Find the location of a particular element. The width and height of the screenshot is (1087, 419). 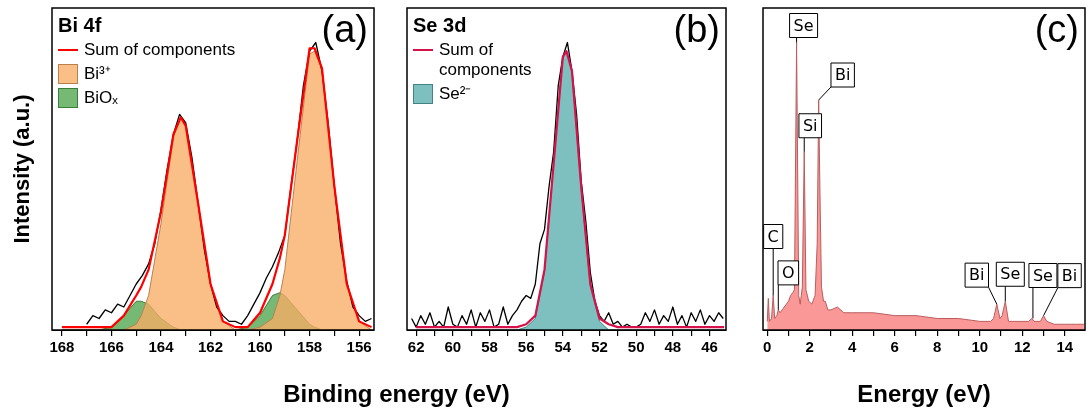

legend-label: BiOₓ is located at coordinates (101, 98).